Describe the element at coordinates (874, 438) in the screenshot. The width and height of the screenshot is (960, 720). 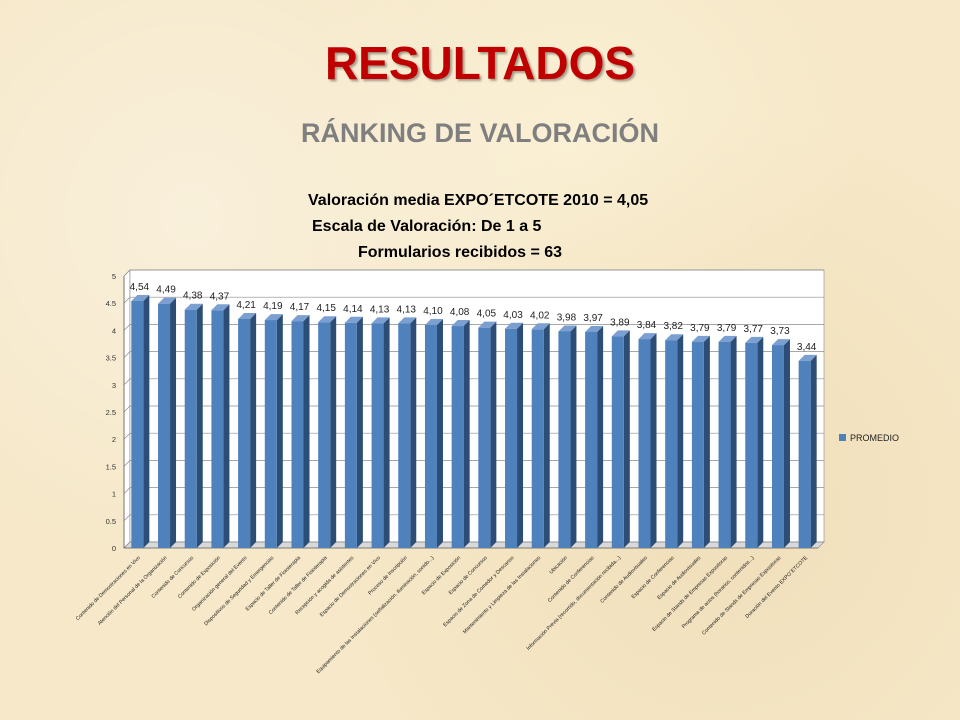
I see `legend-label: PROMEDIO` at that location.